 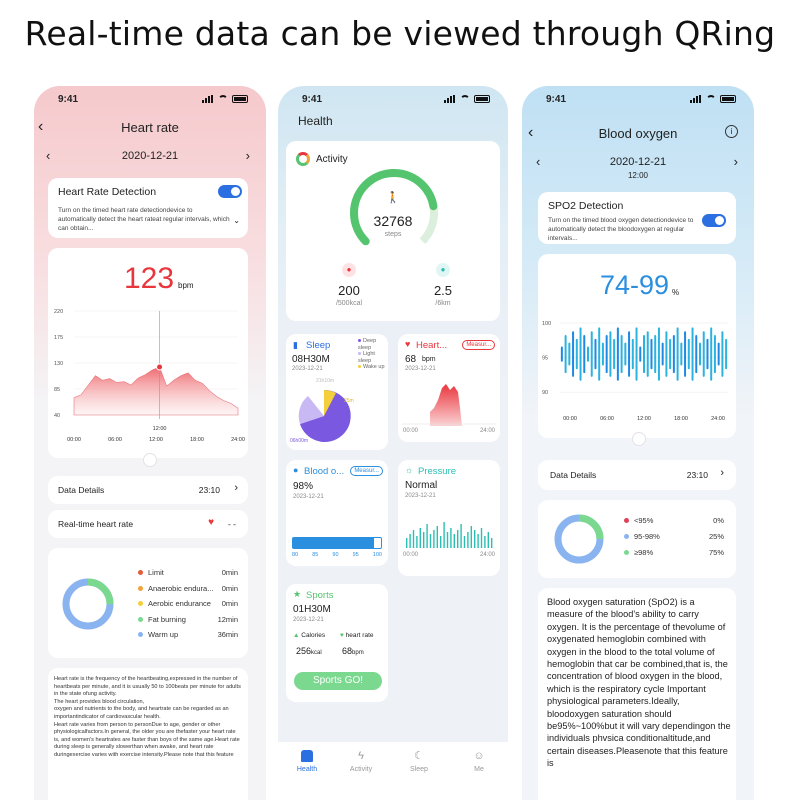 I want to click on nav-sleep: ☾ Sleep, so click(x=419, y=761).